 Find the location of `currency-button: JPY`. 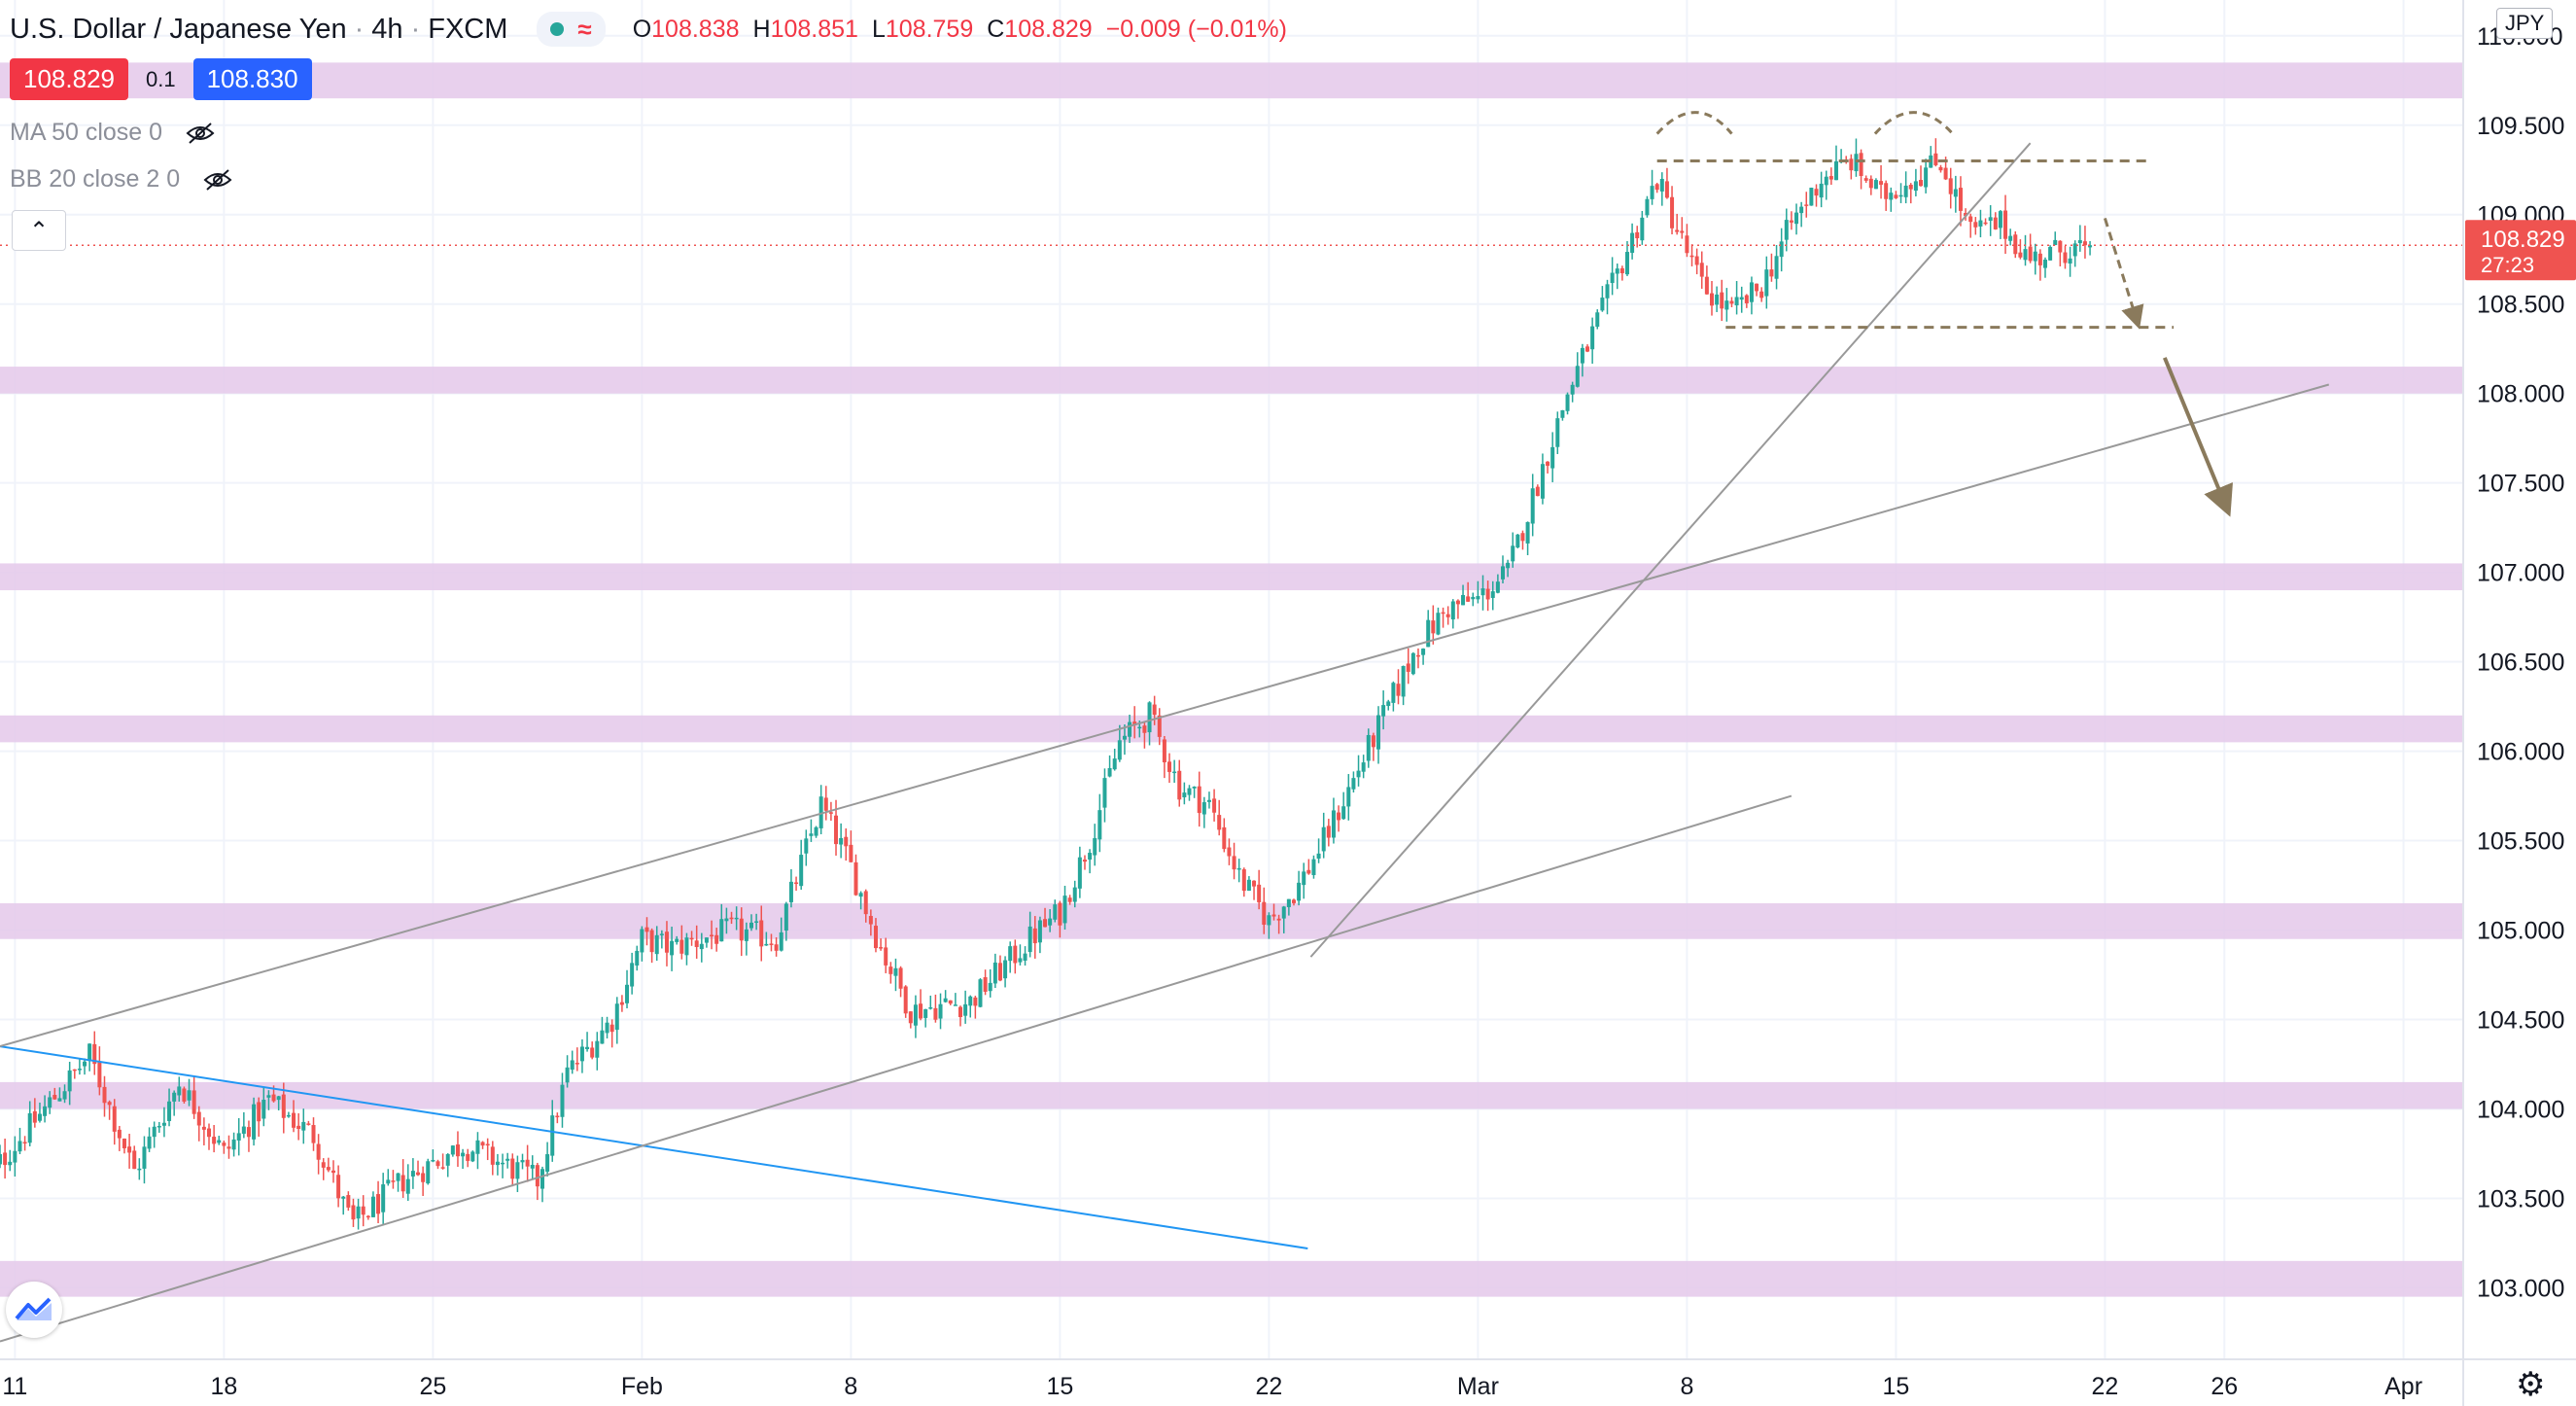

currency-button: JPY is located at coordinates (2525, 23).